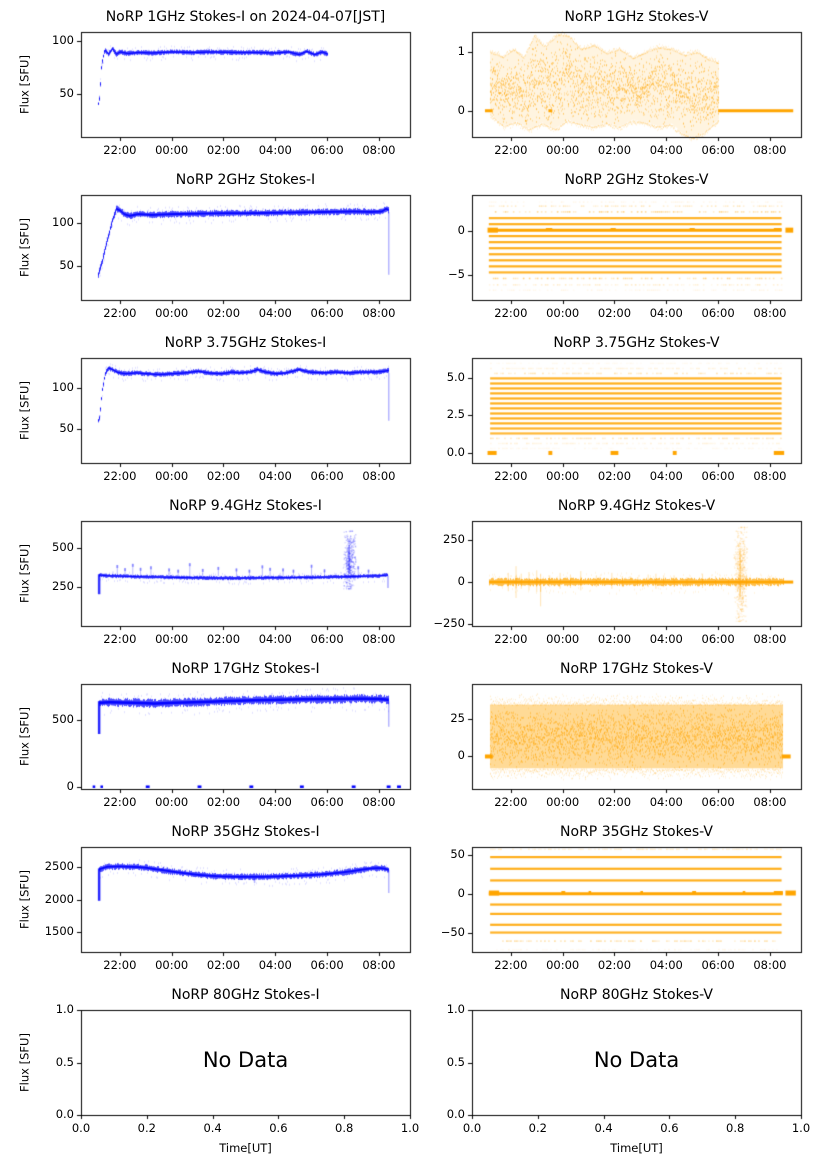 This screenshot has height=1169, width=827. Describe the element at coordinates (245, 995) in the screenshot. I see `plot-title-norp-80ghz-stokes-i: NoRP 80GHz Stokes-I` at that location.